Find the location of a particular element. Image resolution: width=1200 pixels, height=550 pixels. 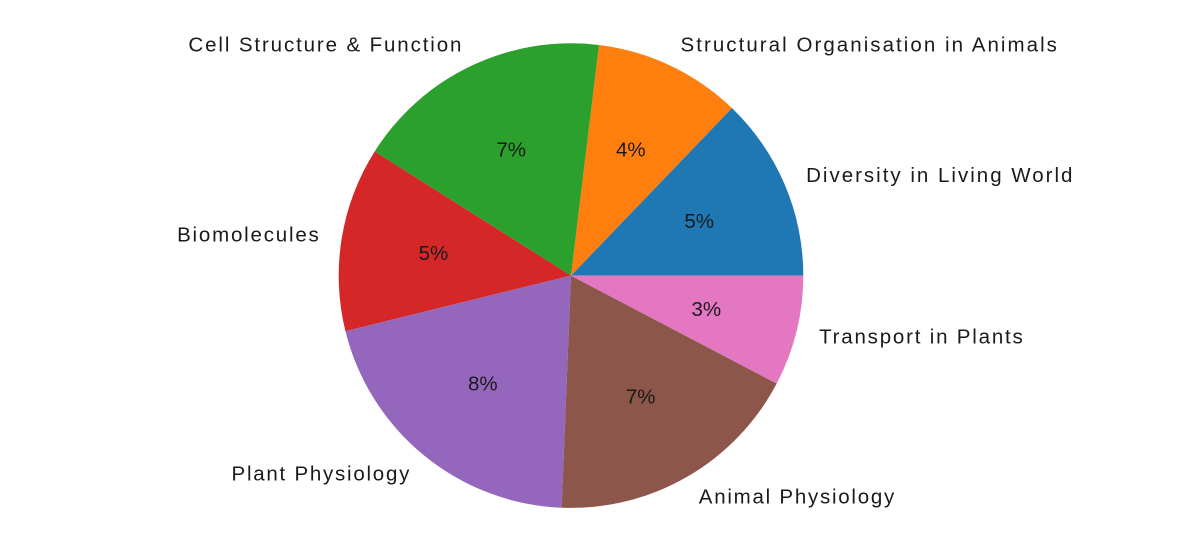

svg-text: 4% is located at coordinates (631, 150).